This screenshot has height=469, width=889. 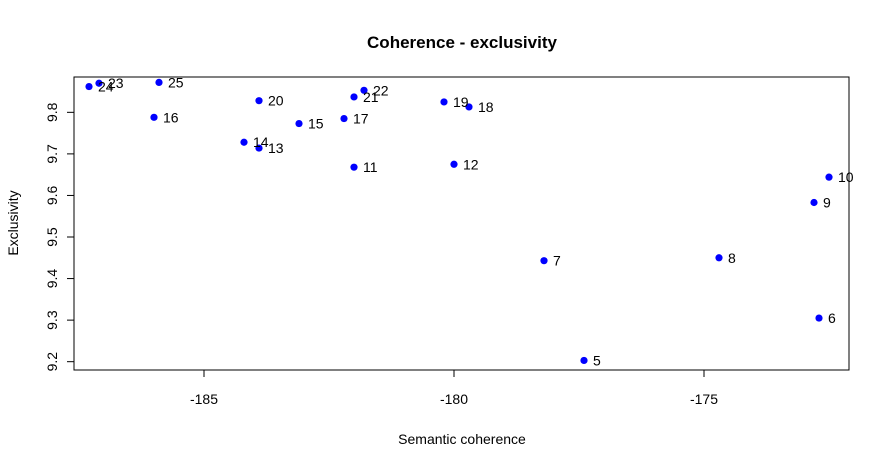 I want to click on point-label: 5, so click(x=597, y=360).